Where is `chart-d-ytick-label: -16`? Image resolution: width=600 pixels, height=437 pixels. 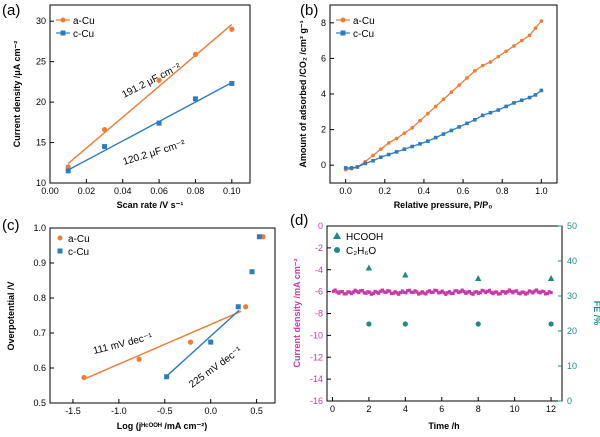 chart-d-ytick-label: -16 is located at coordinates (316, 401).